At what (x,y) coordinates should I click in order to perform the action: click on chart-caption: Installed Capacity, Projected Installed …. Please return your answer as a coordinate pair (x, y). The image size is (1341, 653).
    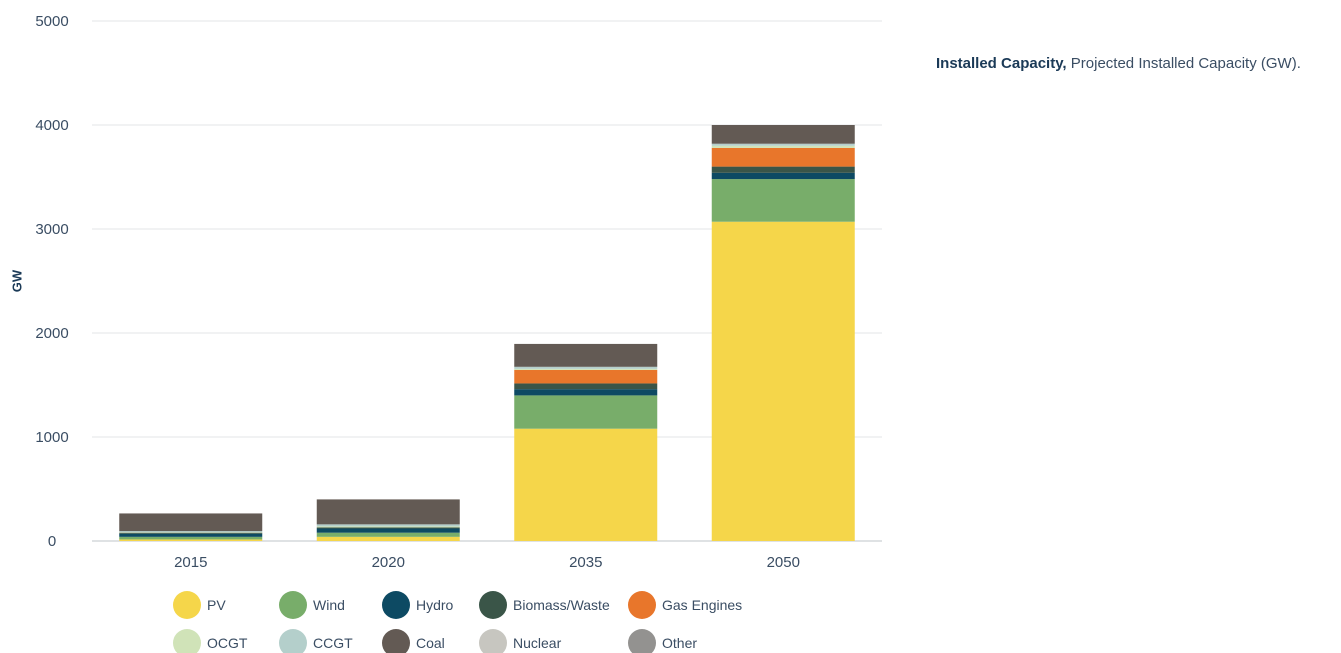
    Looking at the image, I should click on (1136, 63).